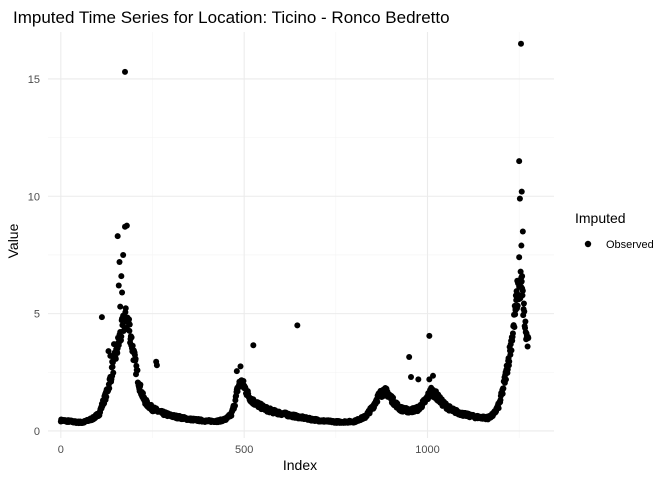 This screenshot has width=672, height=480. What do you see at coordinates (37, 315) in the screenshot?
I see `y-tick-label: 5` at bounding box center [37, 315].